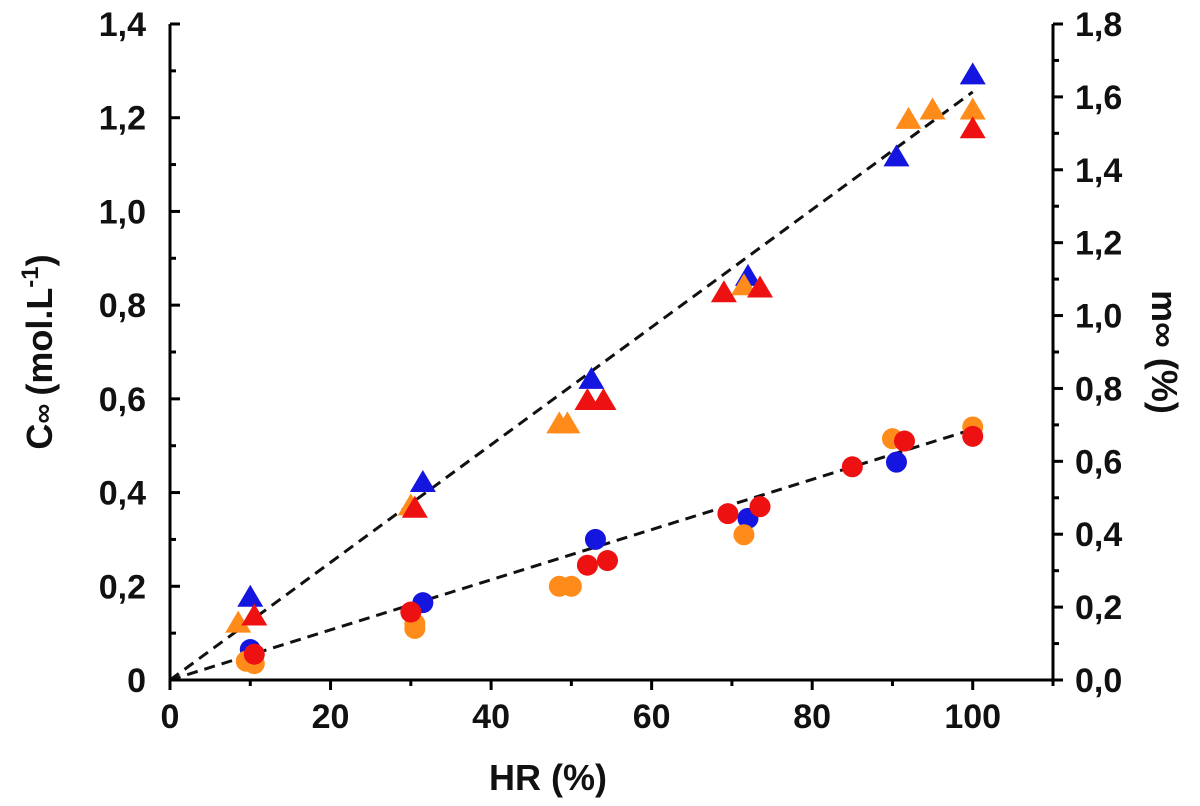 Image resolution: width=1200 pixels, height=806 pixels. I want to click on left-y-tick-label-0-6: 0,6, so click(122, 400).